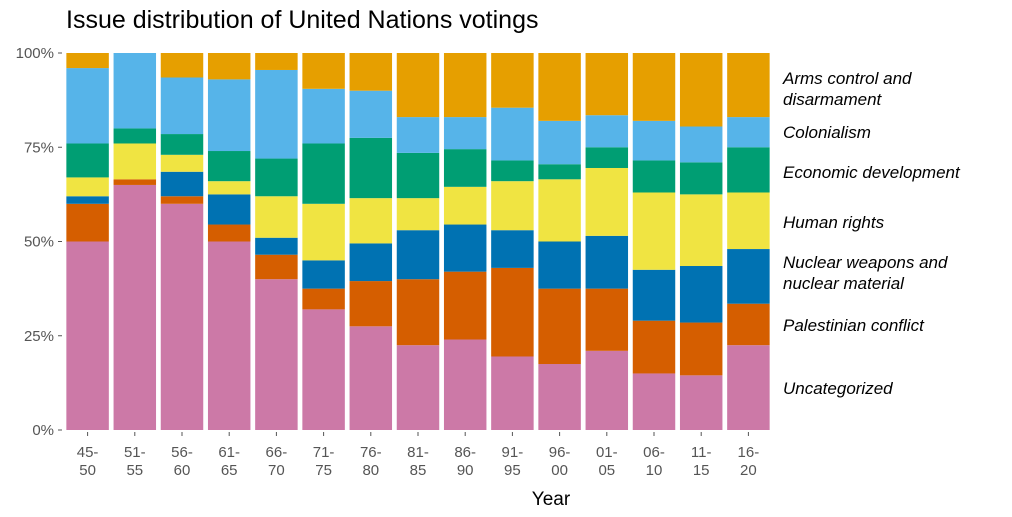 This screenshot has width=1012, height=517. What do you see at coordinates (39, 336) in the screenshot?
I see `y-tick-label: 25%` at bounding box center [39, 336].